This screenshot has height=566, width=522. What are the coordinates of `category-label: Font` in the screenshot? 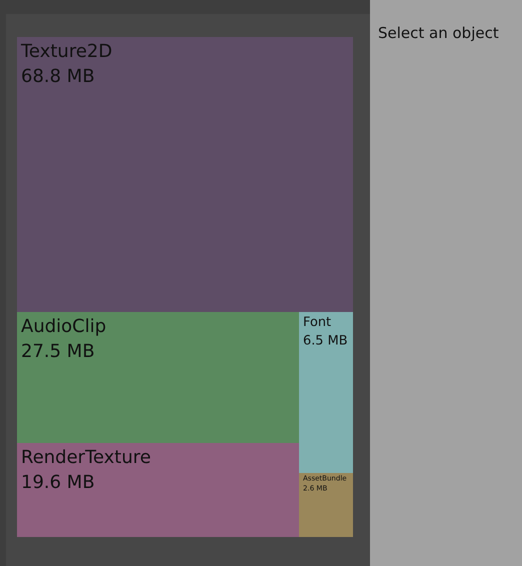 It's located at (317, 322).